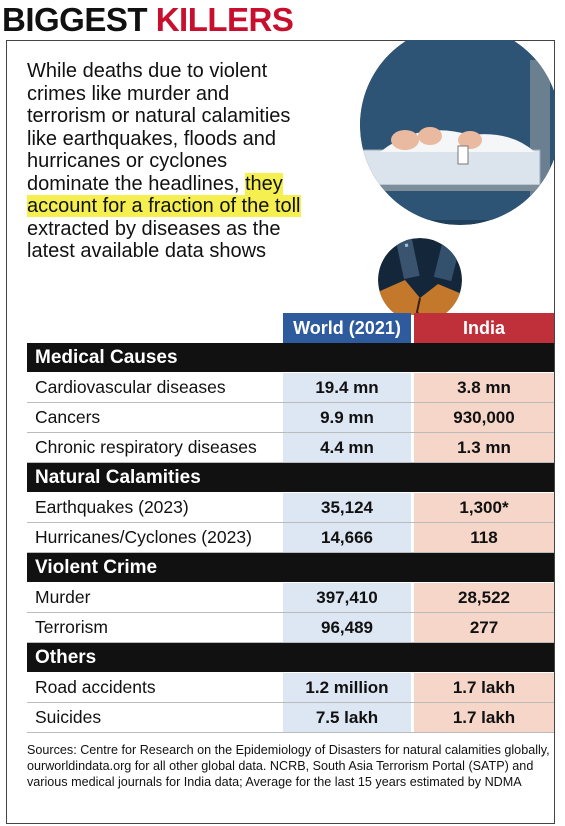  I want to click on earthquake-scene, so click(420, 276).